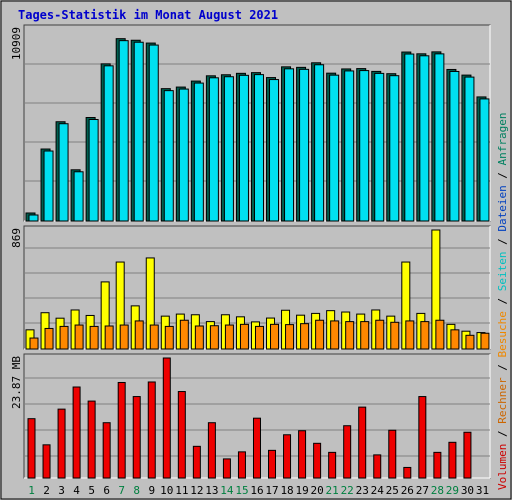  What do you see at coordinates (502, 272) in the screenshot?
I see `legend-entry-seiten: Seiten` at bounding box center [502, 272].